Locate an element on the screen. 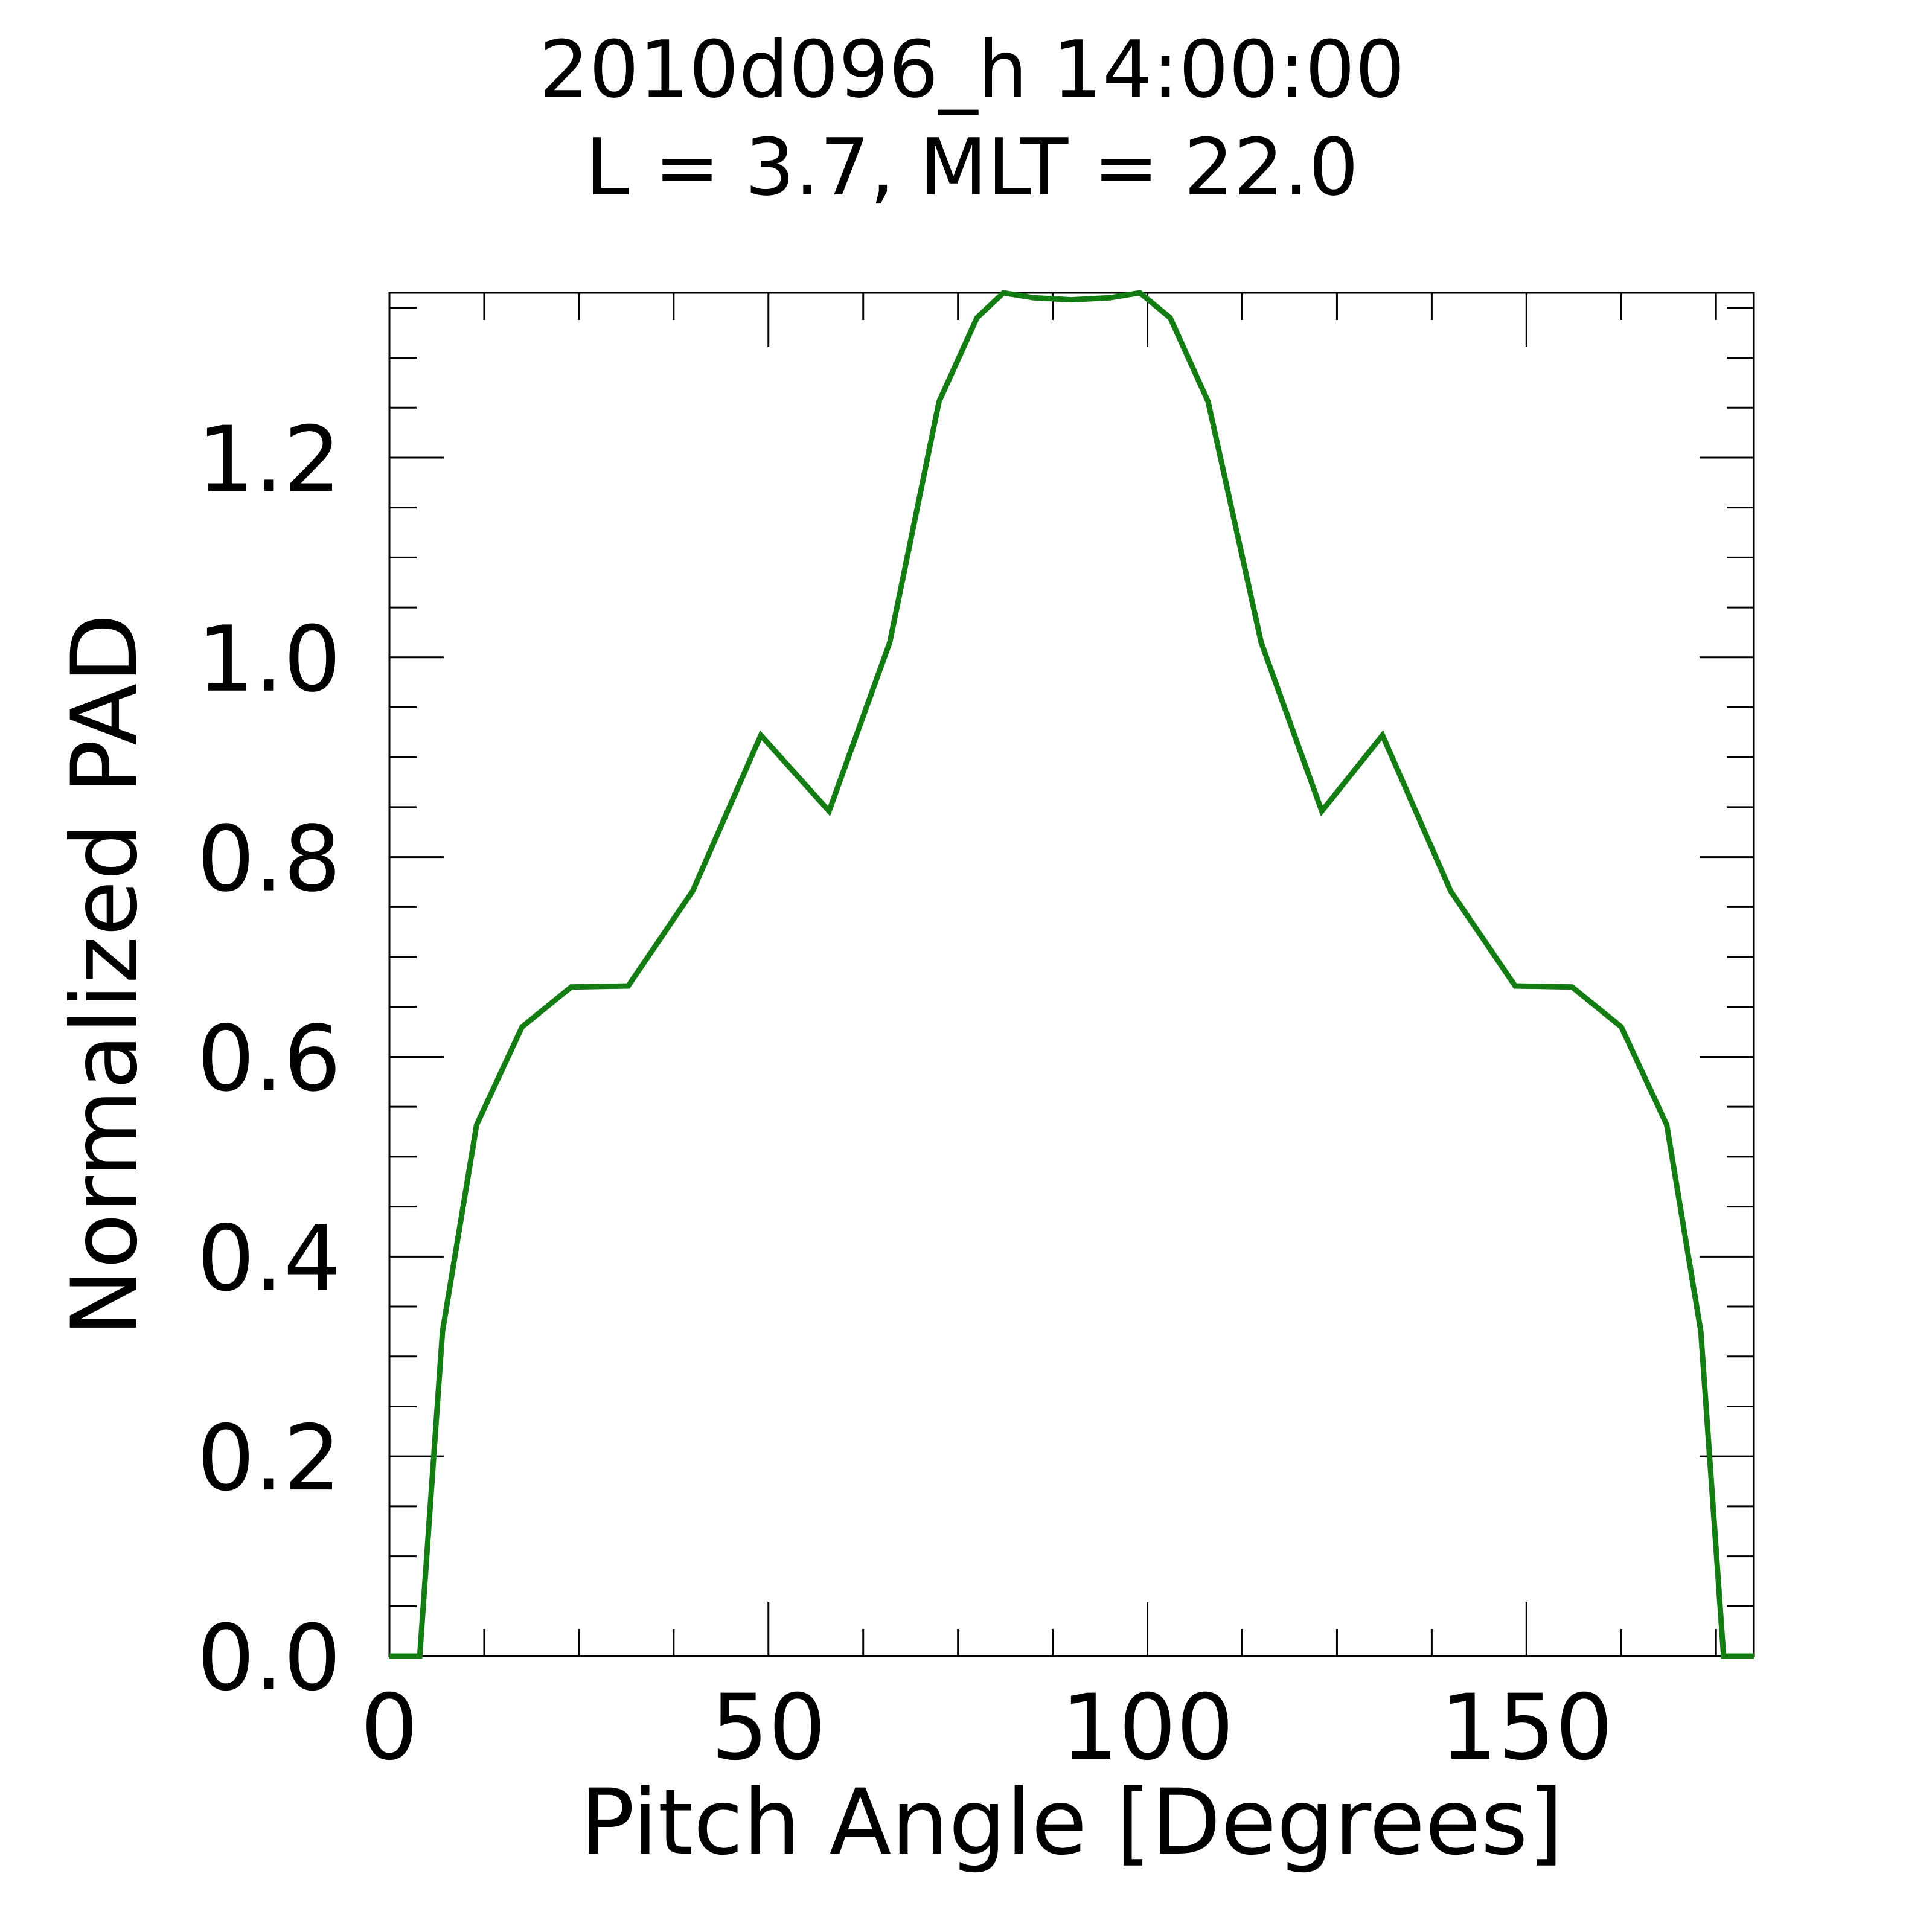 This screenshot has width=1932, height=1932. y-tick-label: 0.0 is located at coordinates (269, 1658).